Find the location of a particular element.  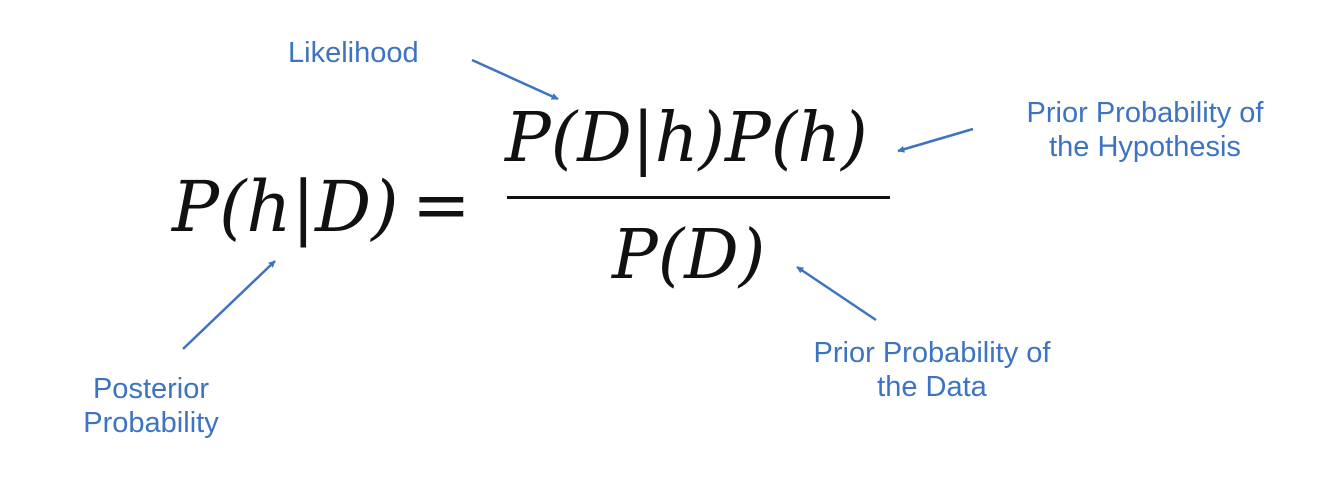

posterior-label: Posterior Probability is located at coordinates (151, 406).